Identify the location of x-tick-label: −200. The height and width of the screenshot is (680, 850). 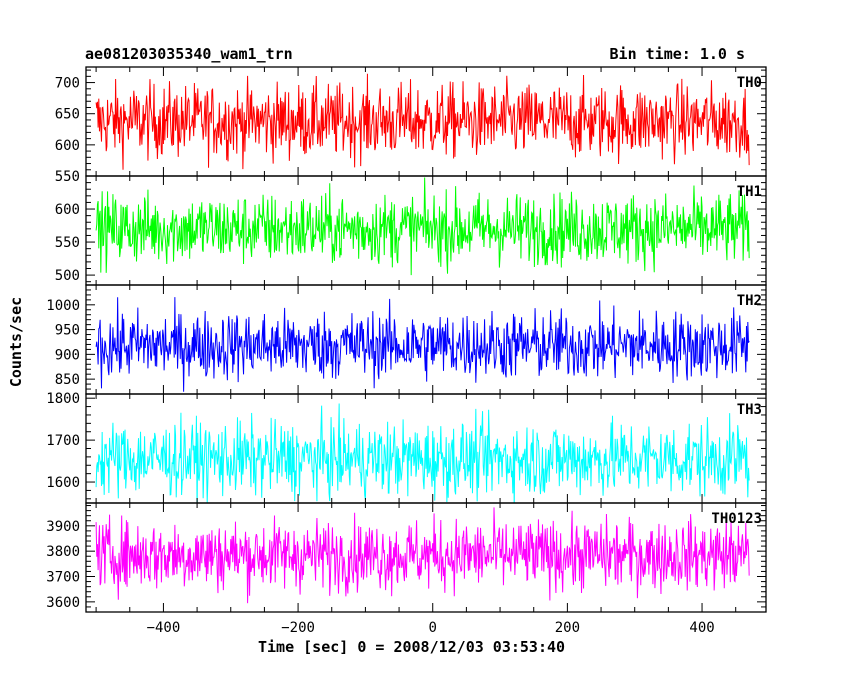
(298, 628).